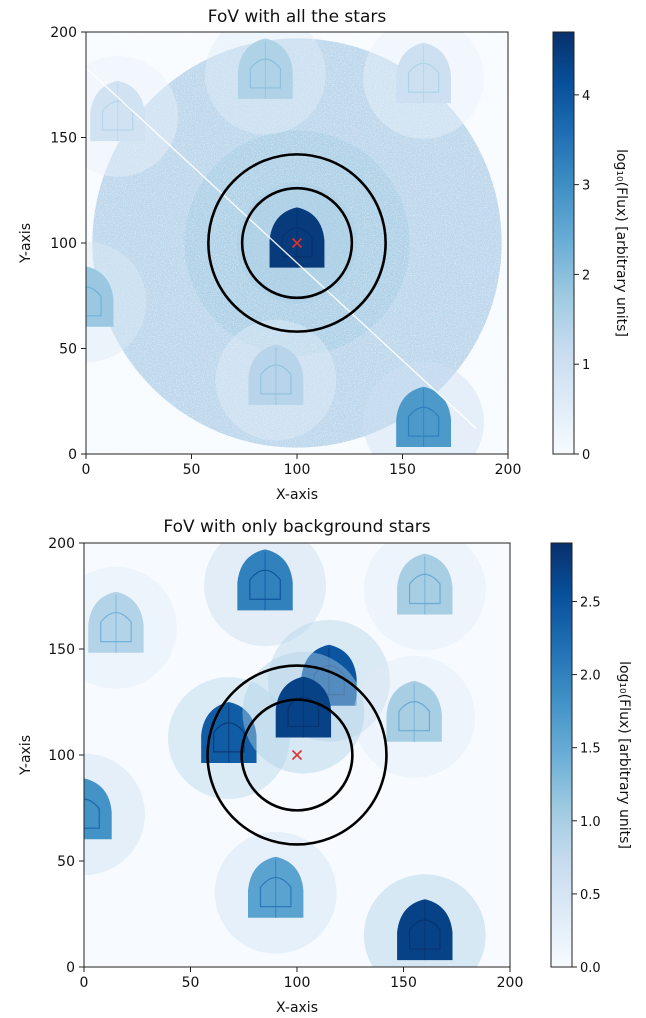 The width and height of the screenshot is (646, 1018). Describe the element at coordinates (590, 749) in the screenshot. I see `colorbar-tick-label: 1.5` at that location.